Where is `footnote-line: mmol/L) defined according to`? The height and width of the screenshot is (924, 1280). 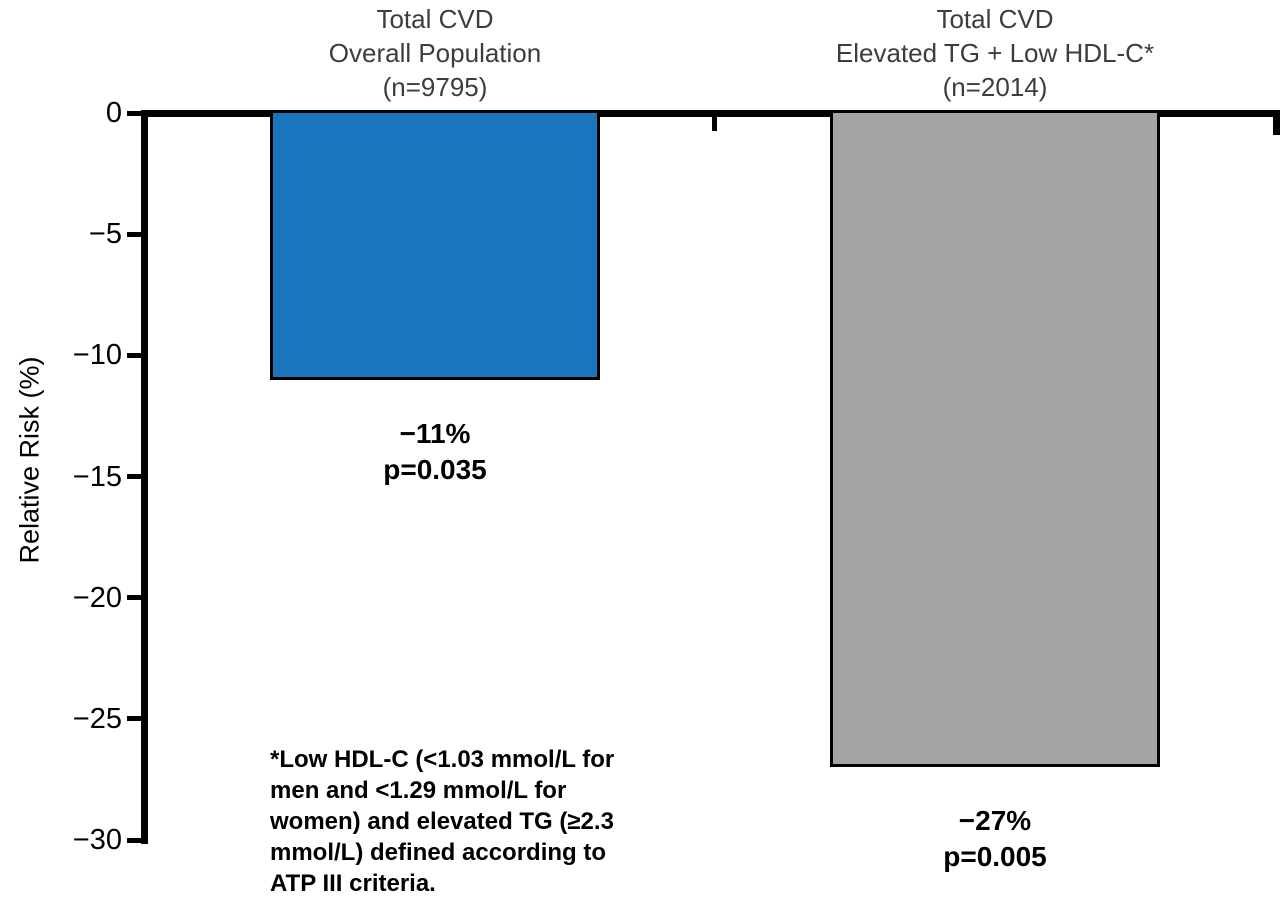 footnote-line: mmol/L) defined according to is located at coordinates (438, 852).